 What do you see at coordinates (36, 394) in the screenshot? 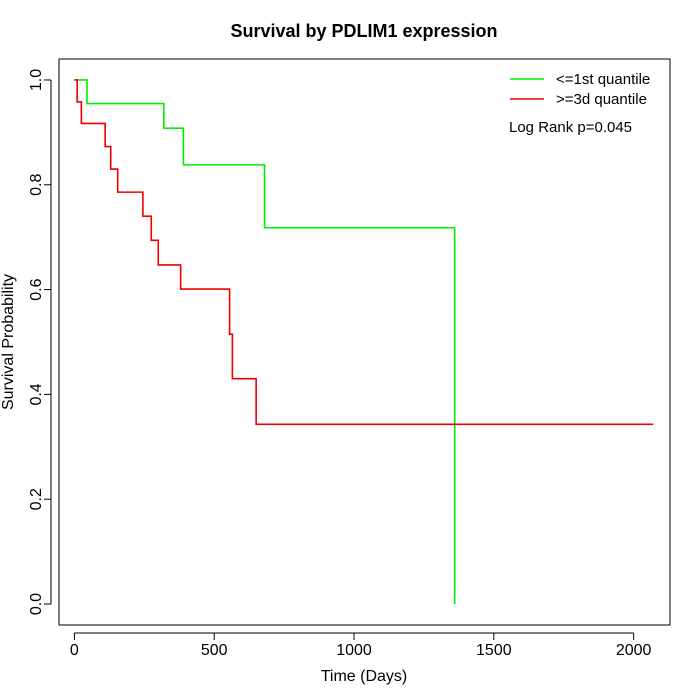
I see `y-tick-label: 0.4` at bounding box center [36, 394].